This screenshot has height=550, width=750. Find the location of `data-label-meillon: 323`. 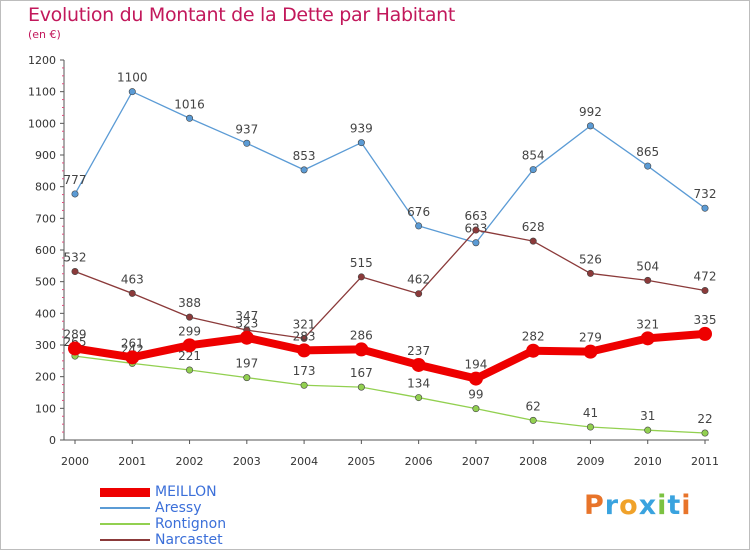

data-label-meillon: 323 is located at coordinates (246, 324).